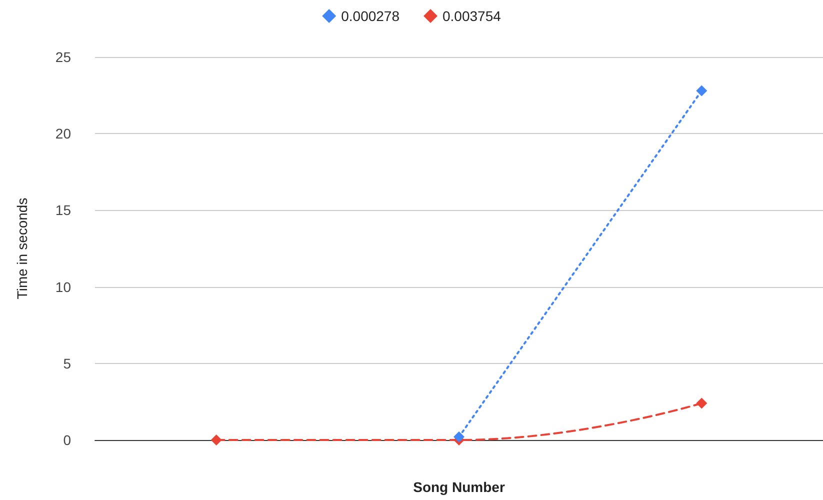 This screenshot has width=823, height=500. Describe the element at coordinates (22, 249) in the screenshot. I see `y-axis-title: Time in seconds` at that location.